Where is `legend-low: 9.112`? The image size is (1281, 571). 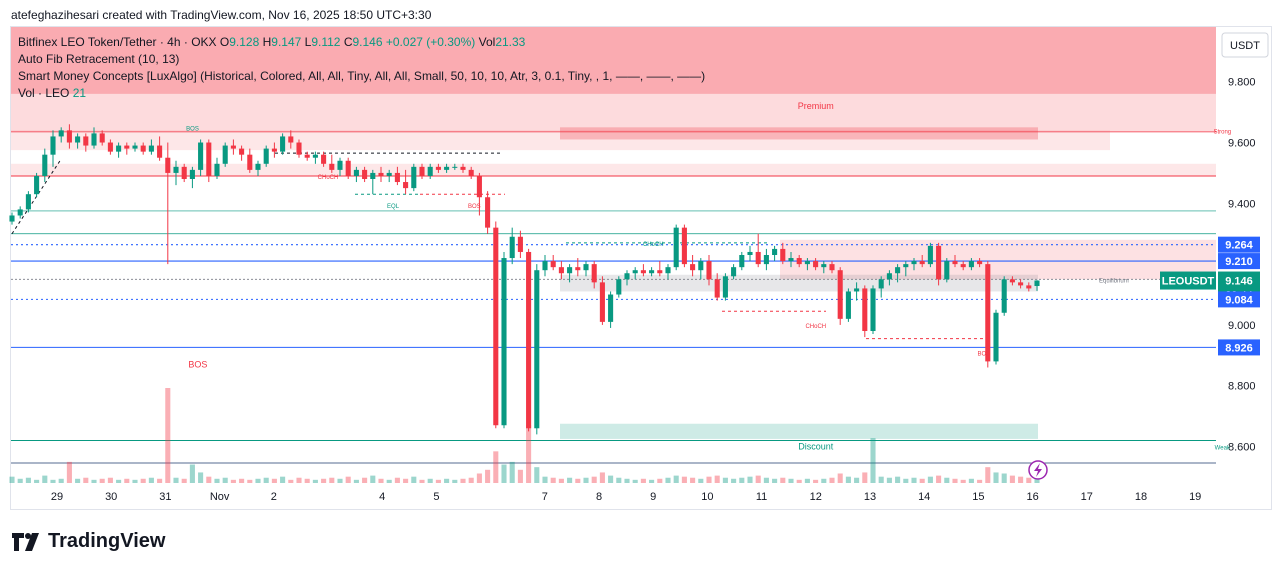
legend-low: 9.112 is located at coordinates (326, 42).